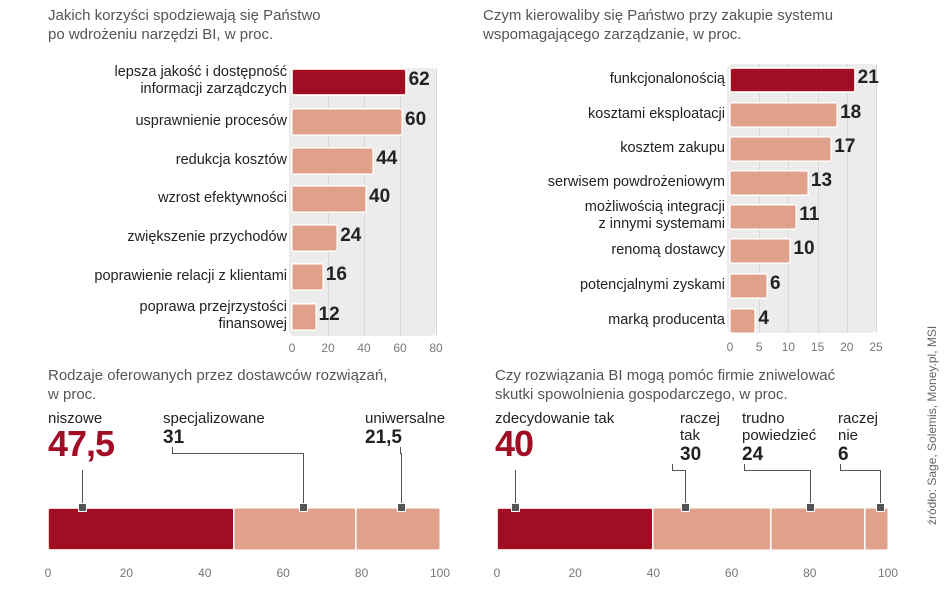  I want to click on category-label: serwisem powdrożeniowym, so click(636, 181).